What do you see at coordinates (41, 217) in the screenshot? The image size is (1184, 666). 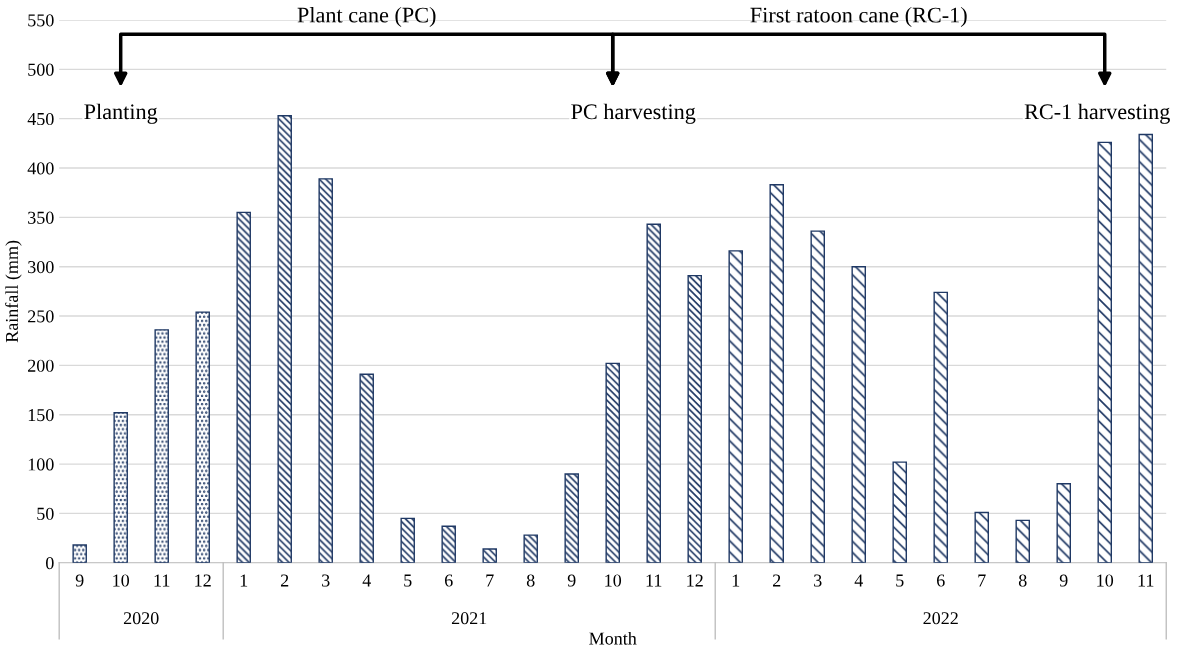 I see `y-tick-label: 350` at bounding box center [41, 217].